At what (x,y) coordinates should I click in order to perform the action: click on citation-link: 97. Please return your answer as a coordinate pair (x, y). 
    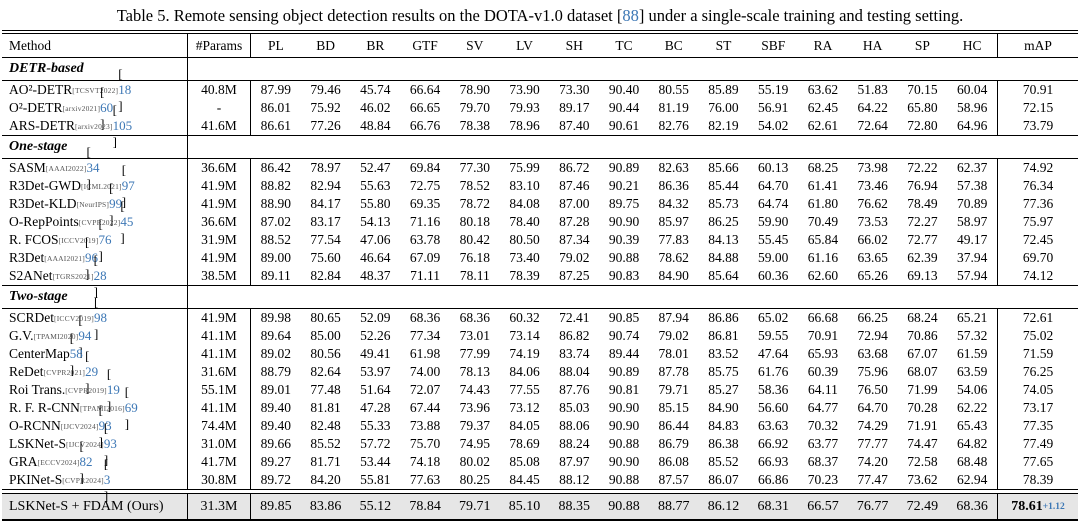
    Looking at the image, I should click on (128, 185).